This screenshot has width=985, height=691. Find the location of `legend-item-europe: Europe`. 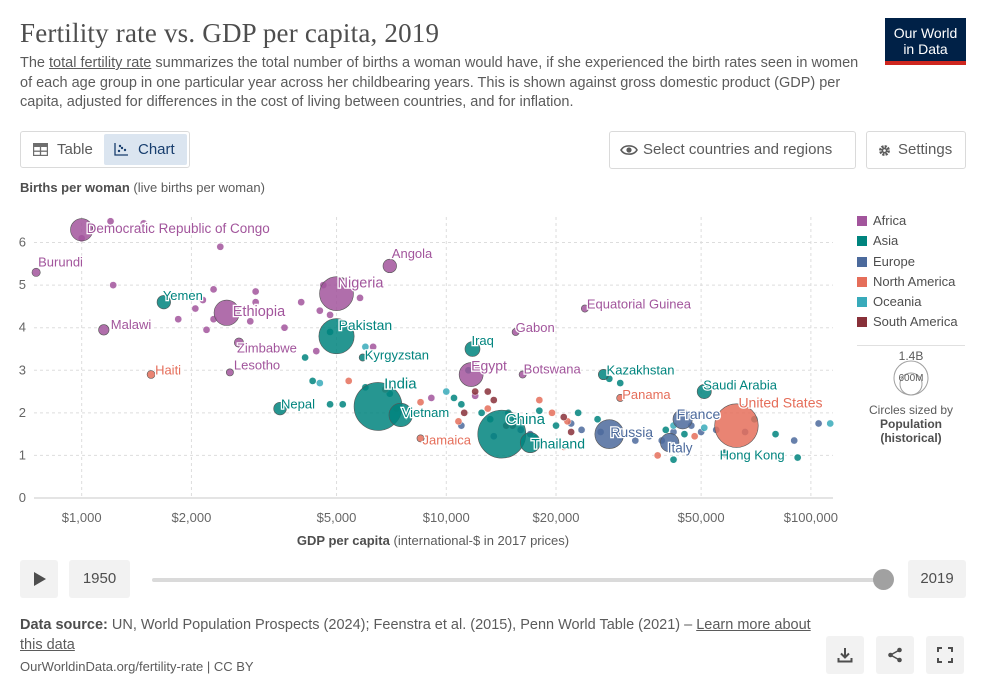

legend-item-europe: Europe is located at coordinates (907, 263).